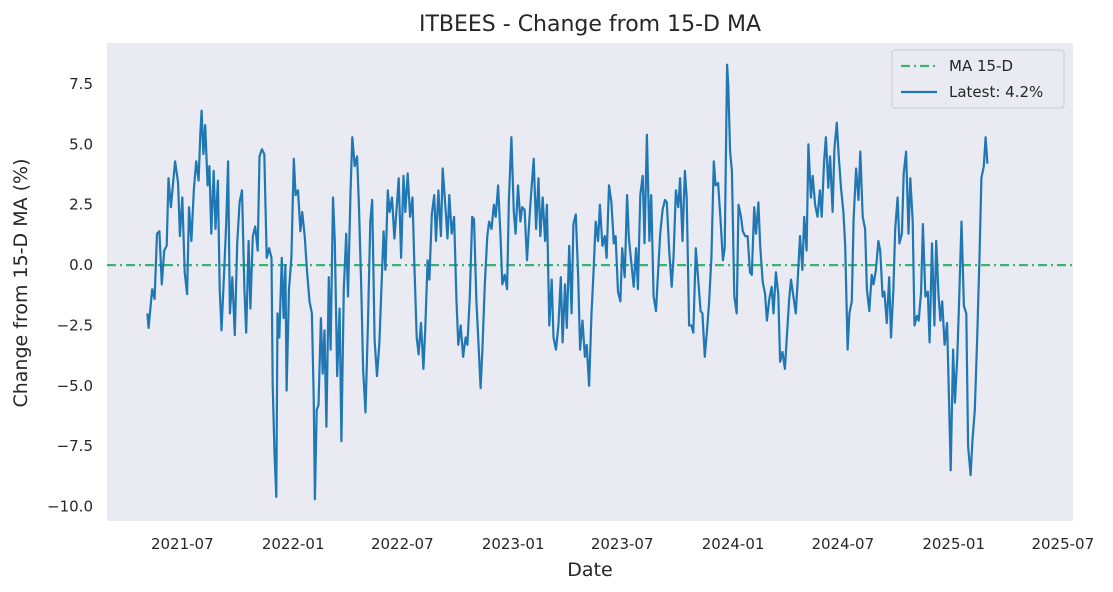  What do you see at coordinates (70, 295) in the screenshot?
I see `y-axis-ticks: −10.0 −7.5 −5.0 −2.5 0.0 2.5 5.0 7.5` at bounding box center [70, 295].